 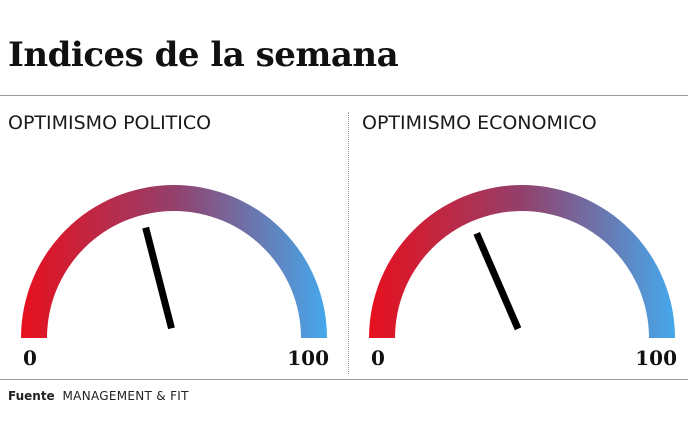 I want to click on gauge-needle-economico, so click(x=497, y=281).